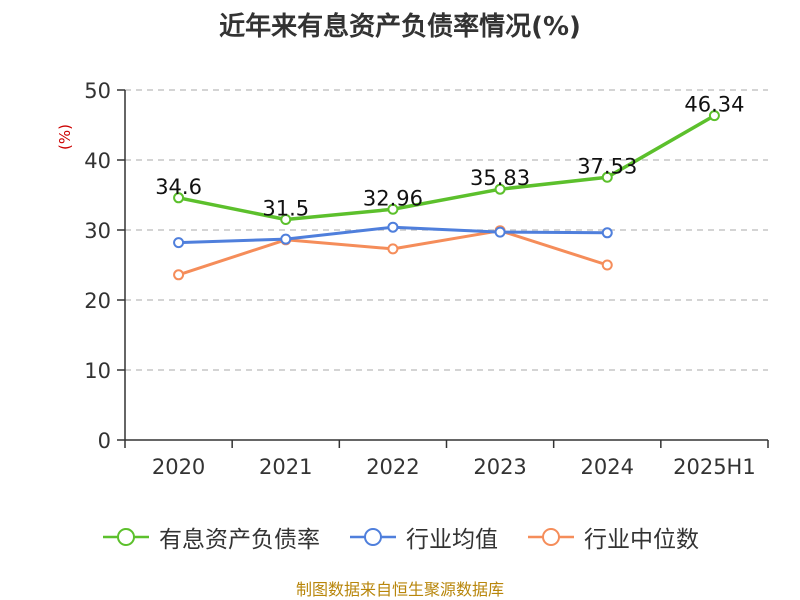 This screenshot has height=600, width=800. Describe the element at coordinates (239, 540) in the screenshot. I see `legend-label: 有息资产负债率` at that location.